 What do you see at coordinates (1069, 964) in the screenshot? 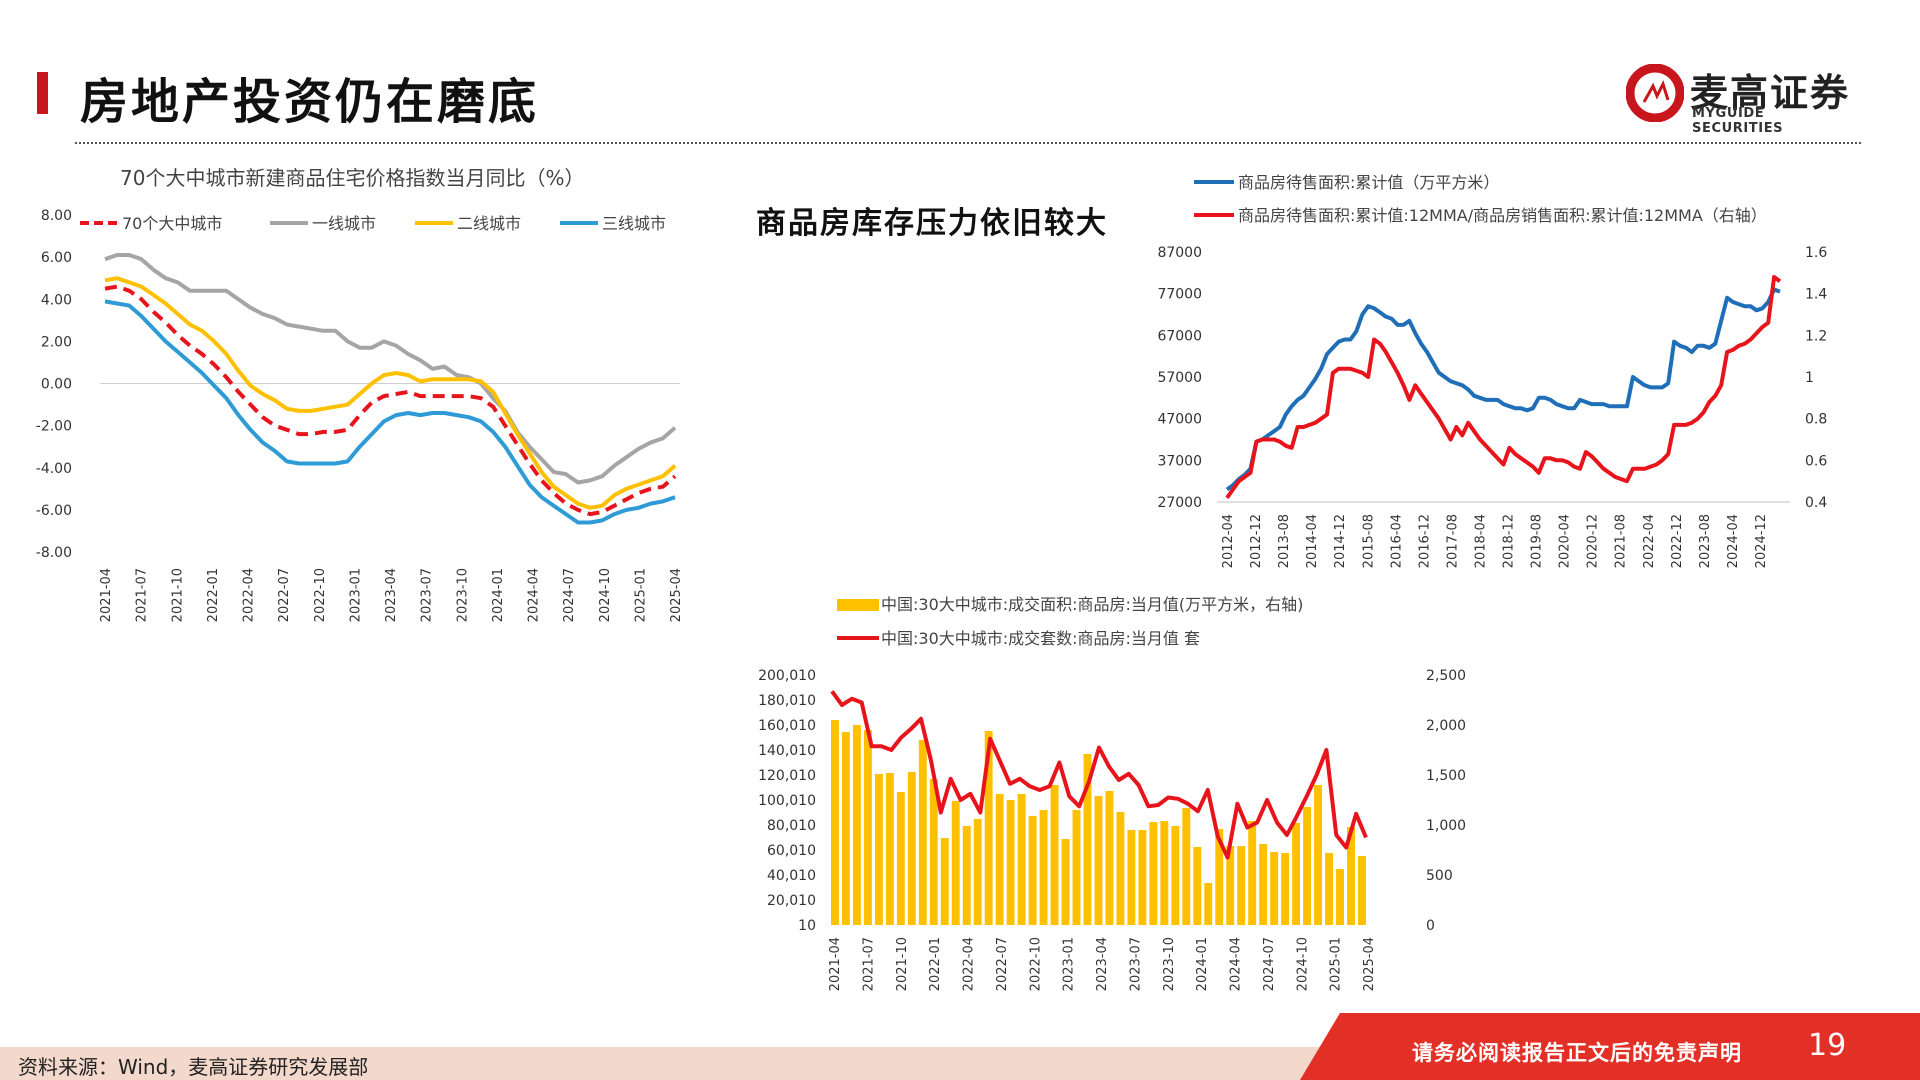
I see `x-tick-label: 2023-01` at bounding box center [1069, 964].